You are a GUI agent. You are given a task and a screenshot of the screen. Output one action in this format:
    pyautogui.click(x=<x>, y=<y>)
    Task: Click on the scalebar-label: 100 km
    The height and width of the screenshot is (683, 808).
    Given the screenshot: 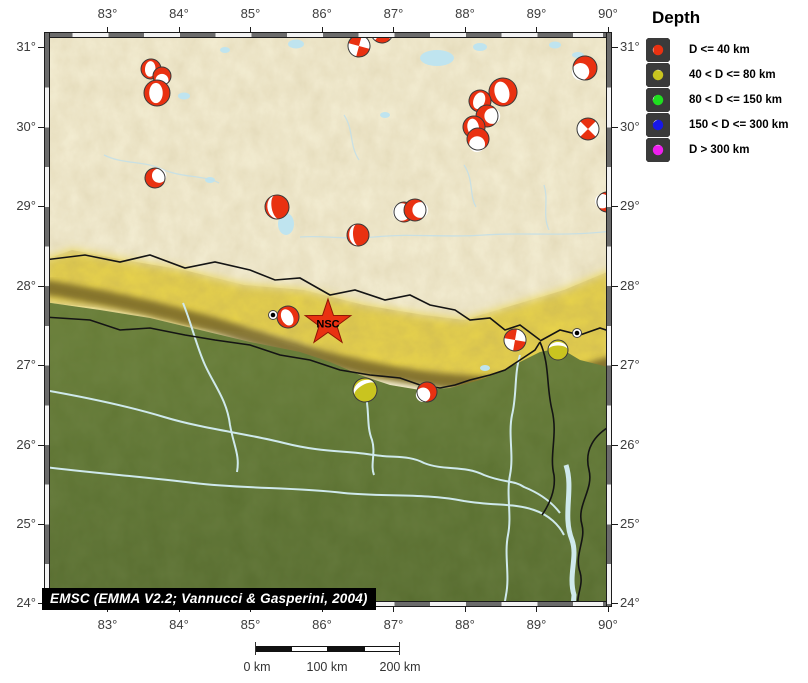 What is the action you would take?
    pyautogui.click(x=327, y=667)
    